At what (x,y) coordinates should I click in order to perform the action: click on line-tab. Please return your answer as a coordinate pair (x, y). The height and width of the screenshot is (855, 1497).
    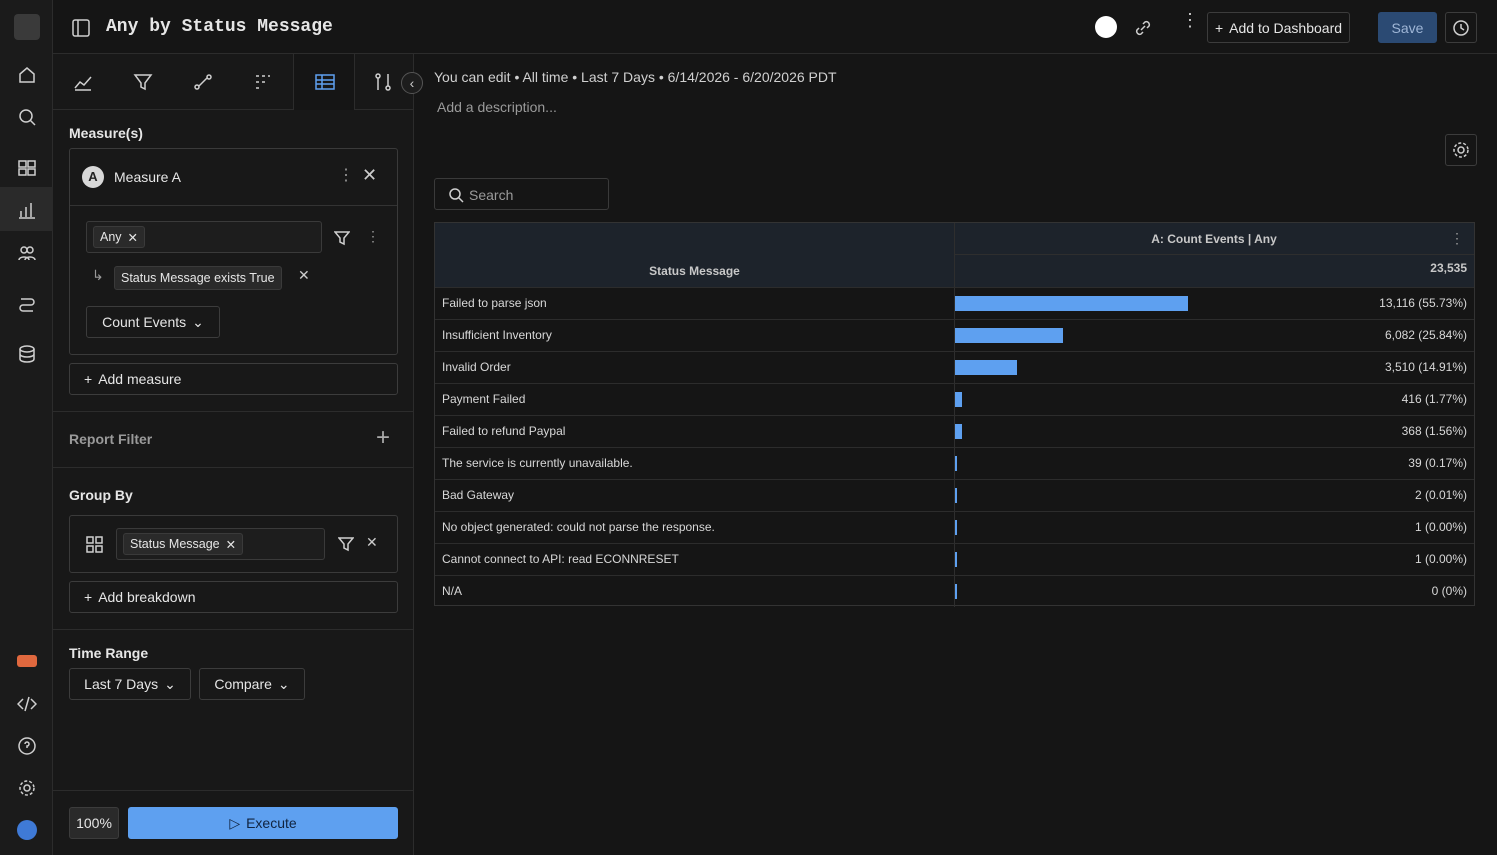
    Looking at the image, I should click on (83, 82).